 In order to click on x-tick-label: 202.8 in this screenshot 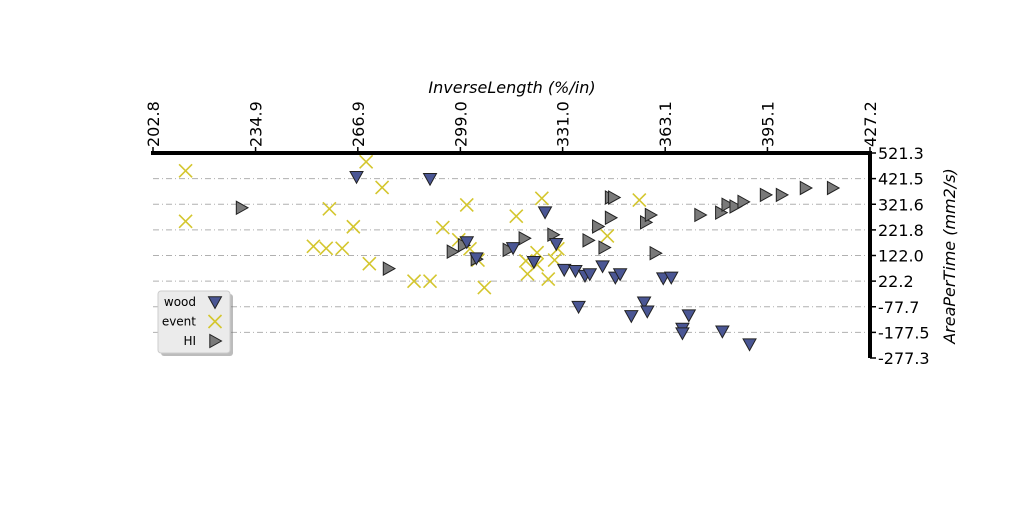, I will do `click(153, 124)`.